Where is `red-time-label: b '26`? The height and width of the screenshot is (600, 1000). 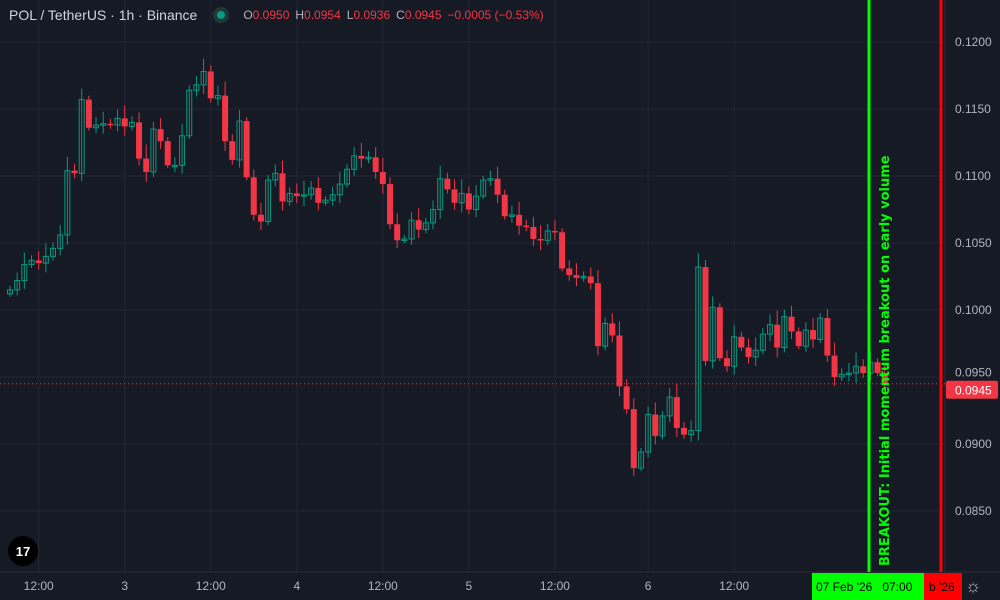 red-time-label: b '26 is located at coordinates (942, 587).